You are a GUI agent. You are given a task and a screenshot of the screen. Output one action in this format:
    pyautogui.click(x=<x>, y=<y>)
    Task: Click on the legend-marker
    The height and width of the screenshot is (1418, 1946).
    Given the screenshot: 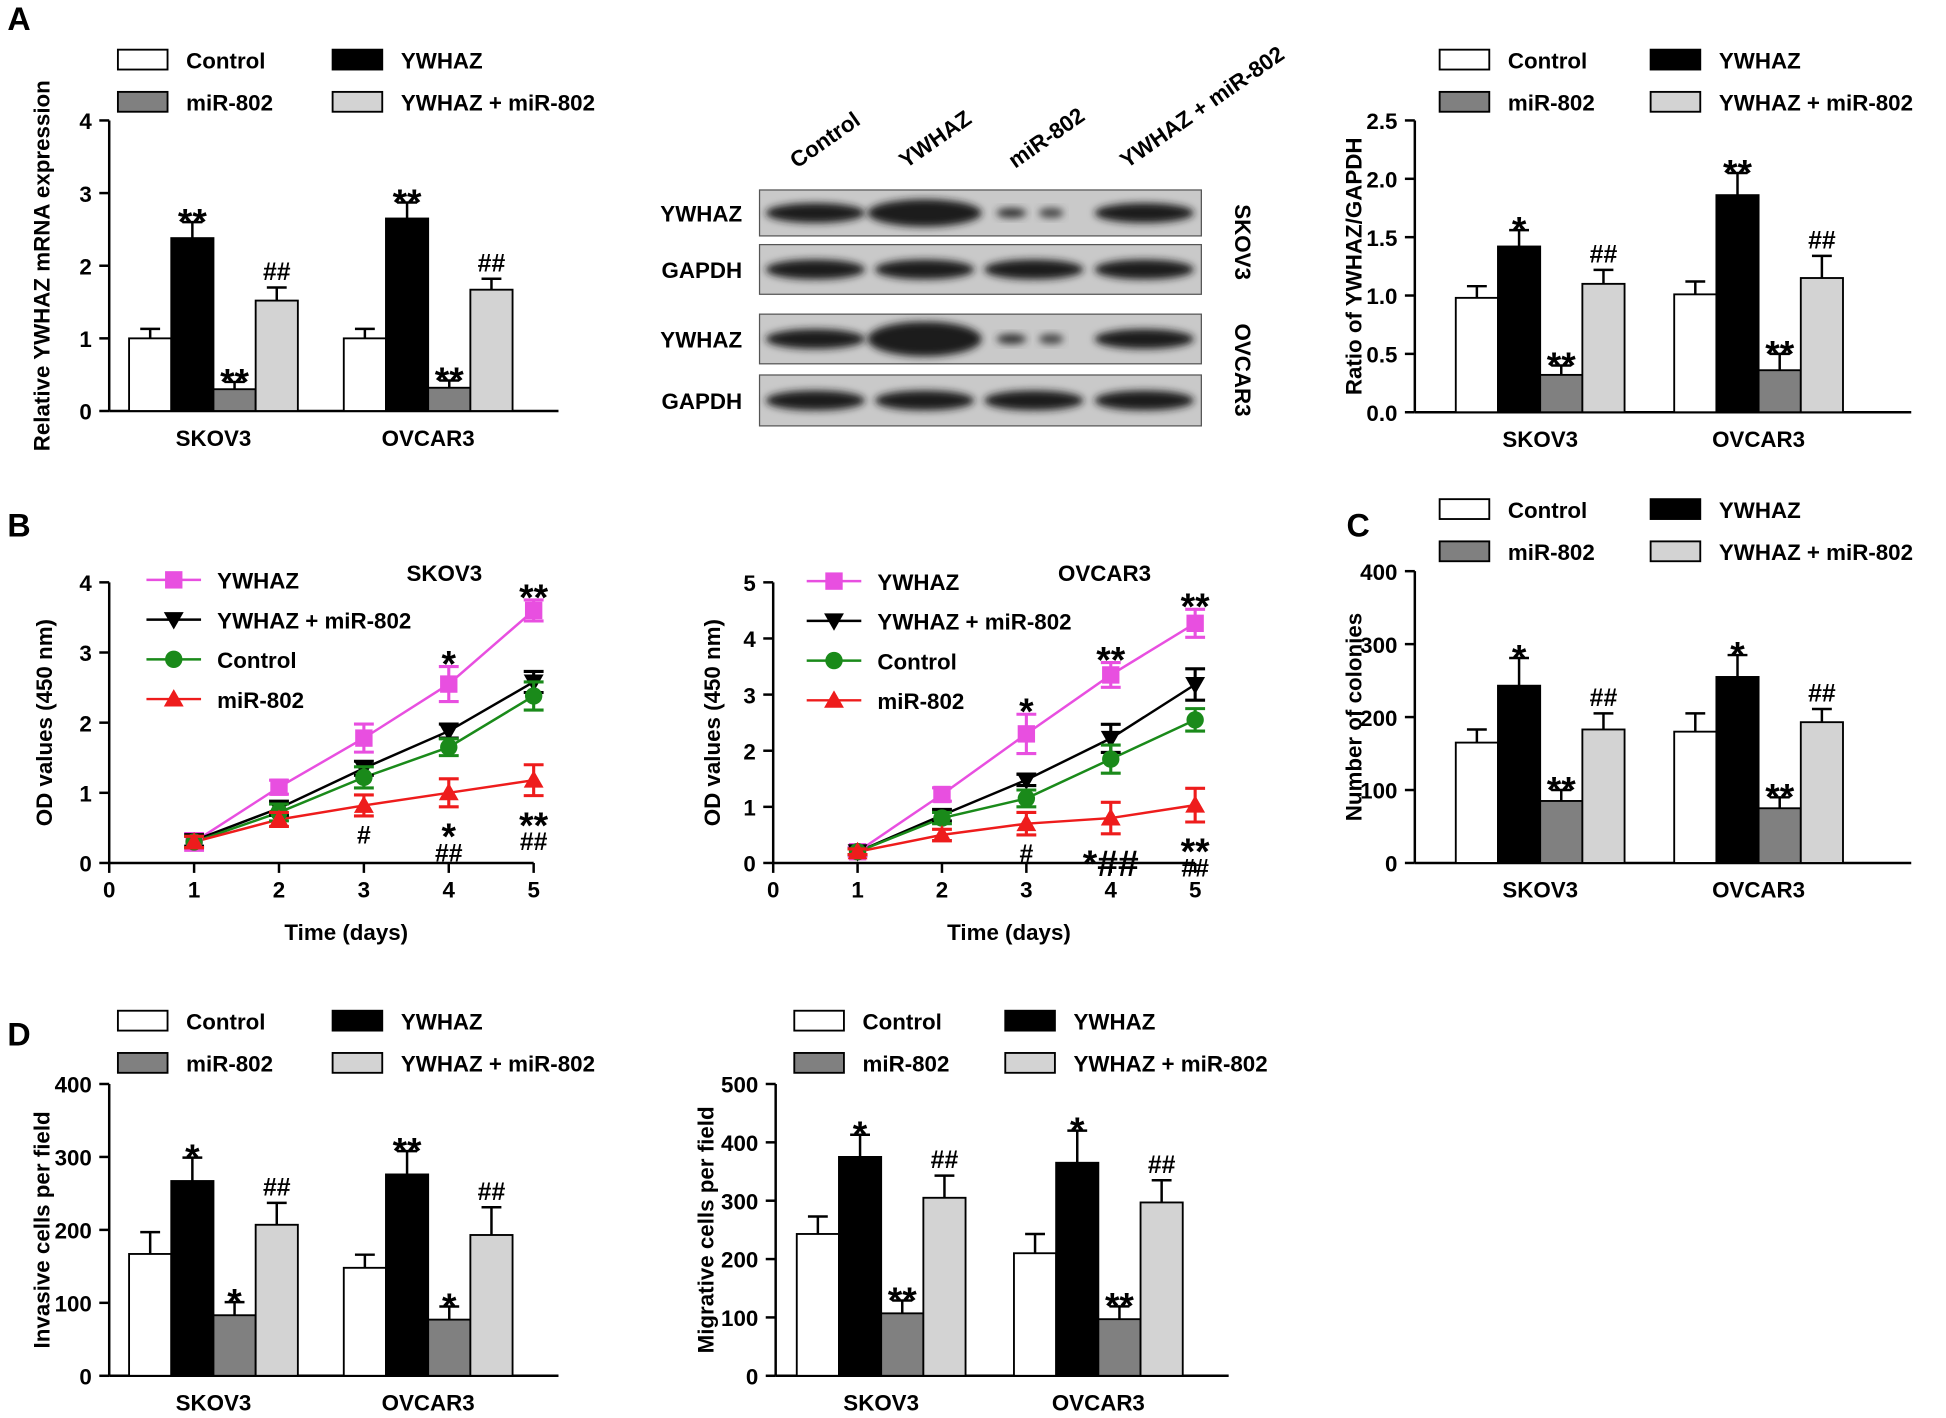 What is the action you would take?
    pyautogui.click(x=834, y=622)
    